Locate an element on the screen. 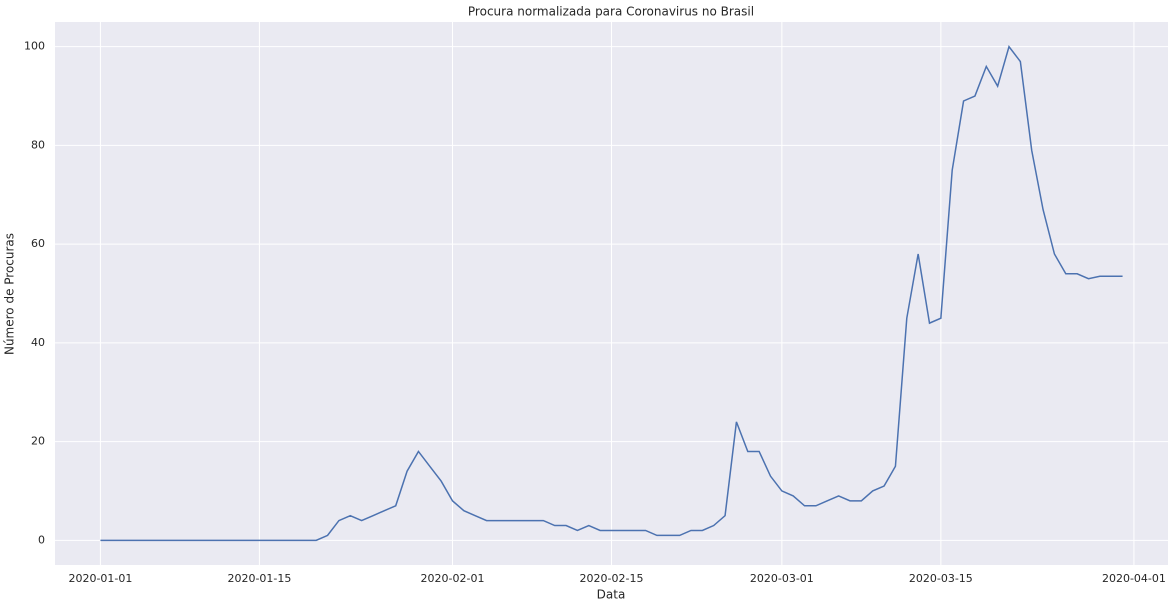 The image size is (1173, 605). y-tick-label: 100 is located at coordinates (34, 46).